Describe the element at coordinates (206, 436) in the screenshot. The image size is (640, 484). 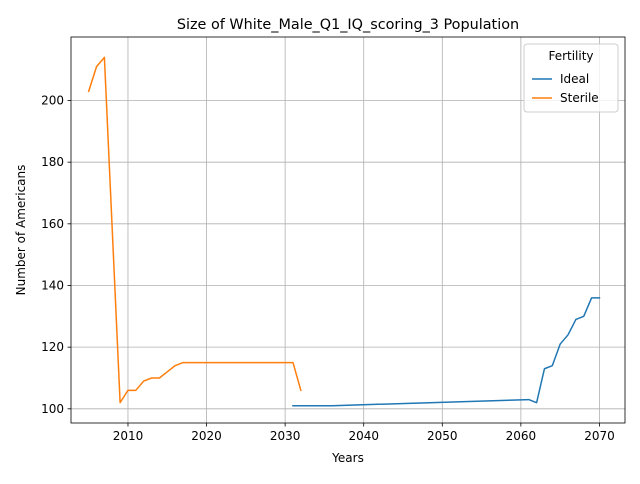
I see `x-tick-label: 2020` at that location.